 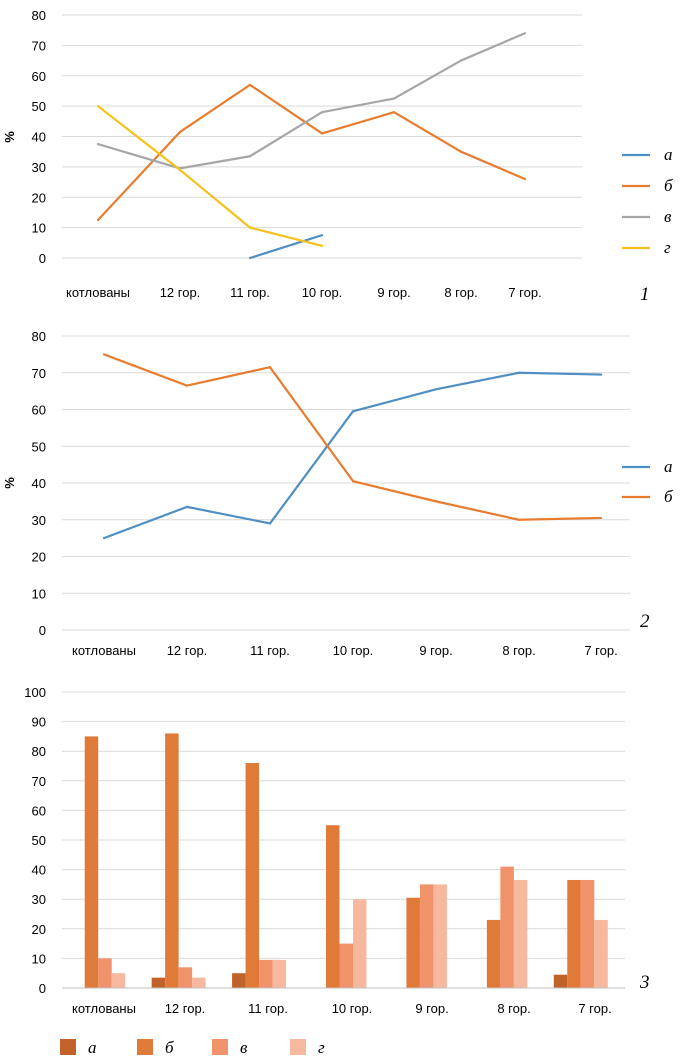 I want to click on x-tick-label: 9 гор., so click(x=431, y=1008).